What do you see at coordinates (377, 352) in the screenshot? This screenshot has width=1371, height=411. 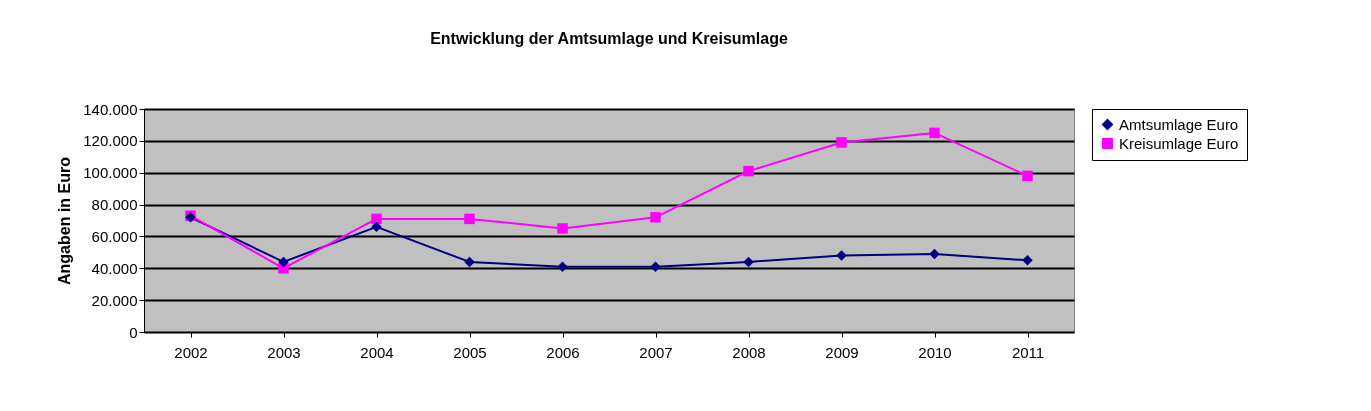 I see `x-tick-label: 2004` at bounding box center [377, 352].